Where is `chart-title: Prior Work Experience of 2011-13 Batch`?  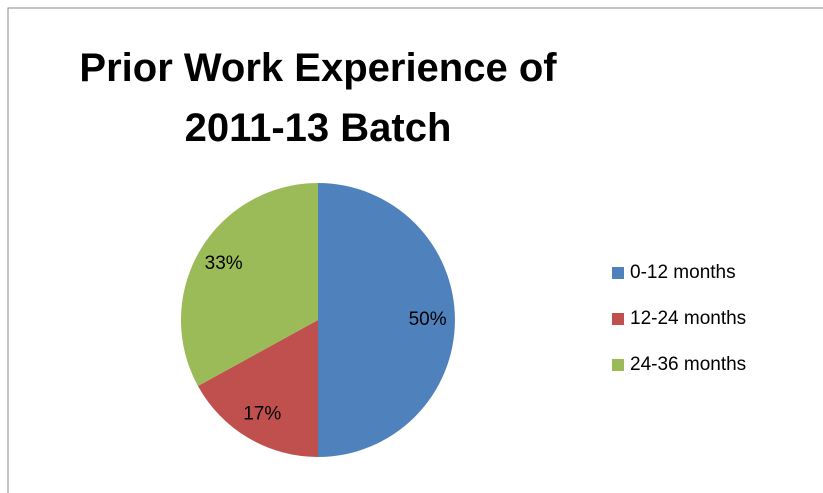
chart-title: Prior Work Experience of 2011-13 Batch is located at coordinates (318, 98).